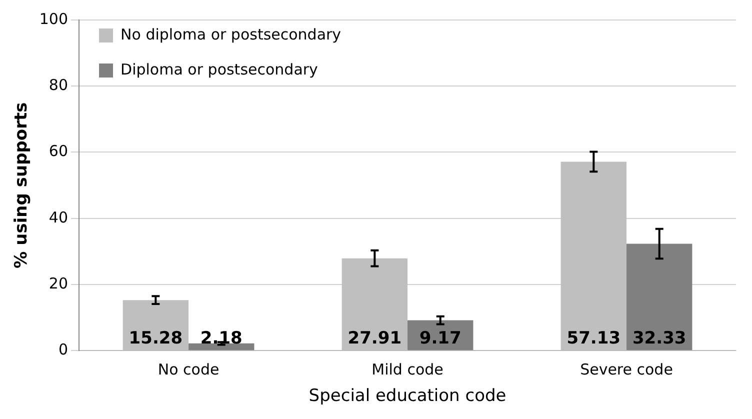 This screenshot has width=752, height=419. What do you see at coordinates (155, 338) in the screenshot?
I see `data-label: 15.28` at bounding box center [155, 338].